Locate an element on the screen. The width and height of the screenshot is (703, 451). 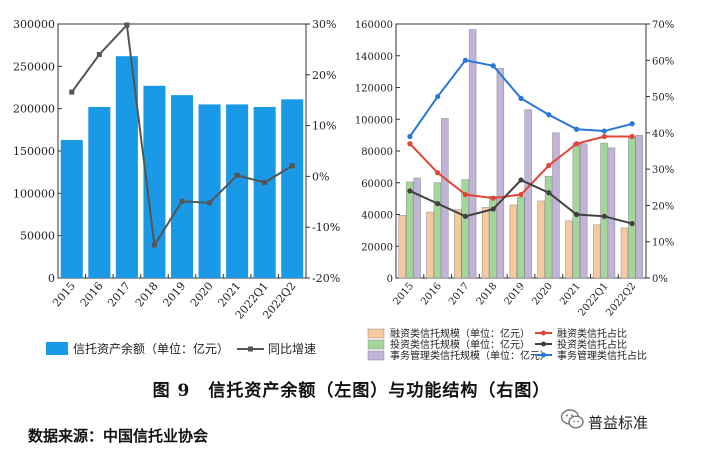
legend-label: 投资类信托规模（单位：亿元） is located at coordinates (460, 344).